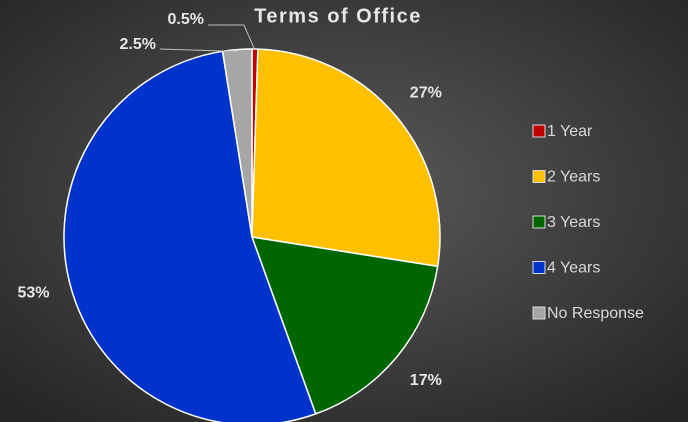 Image resolution: width=688 pixels, height=422 pixels. I want to click on data-label: 0.5%, so click(186, 19).